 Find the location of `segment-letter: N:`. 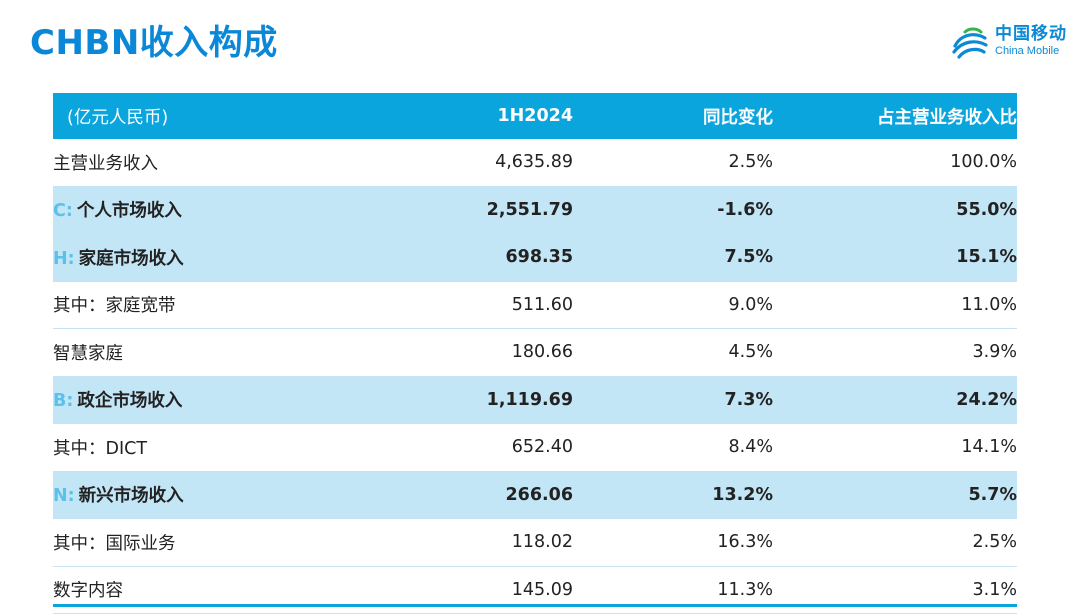

segment-letter: N: is located at coordinates (64, 496).